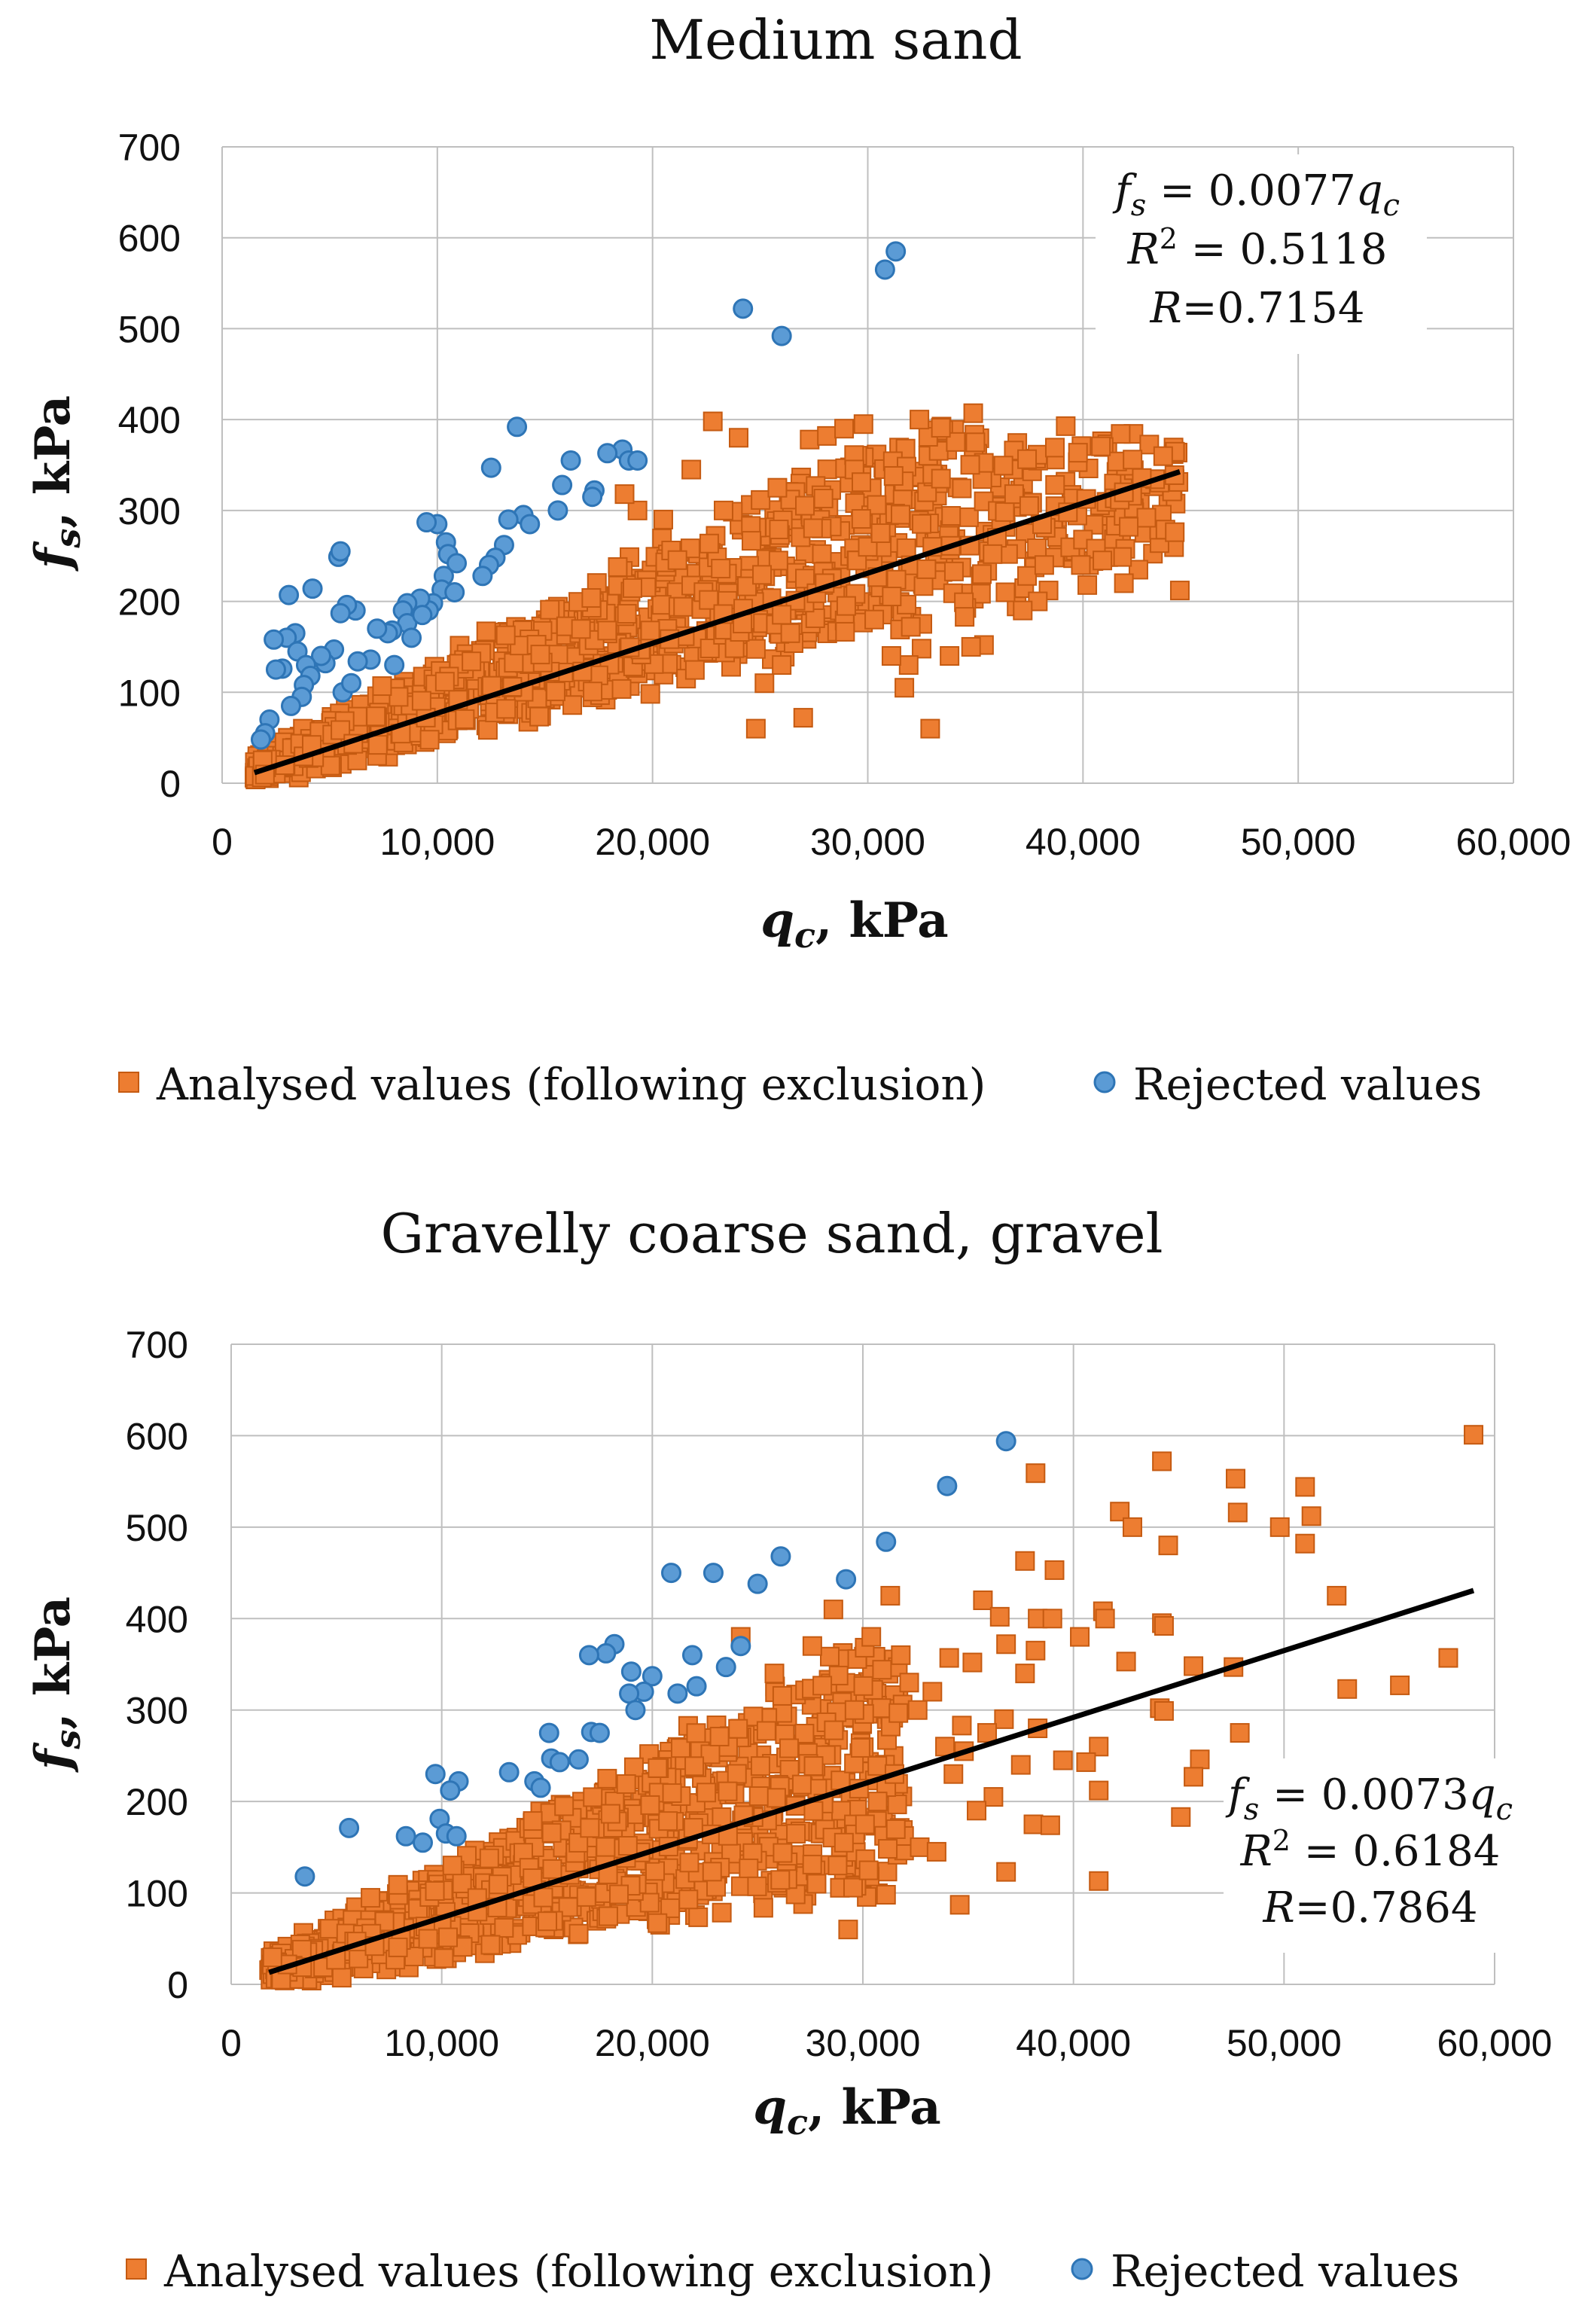  What do you see at coordinates (717, 622) in the screenshot?
I see `trend-line` at bounding box center [717, 622].